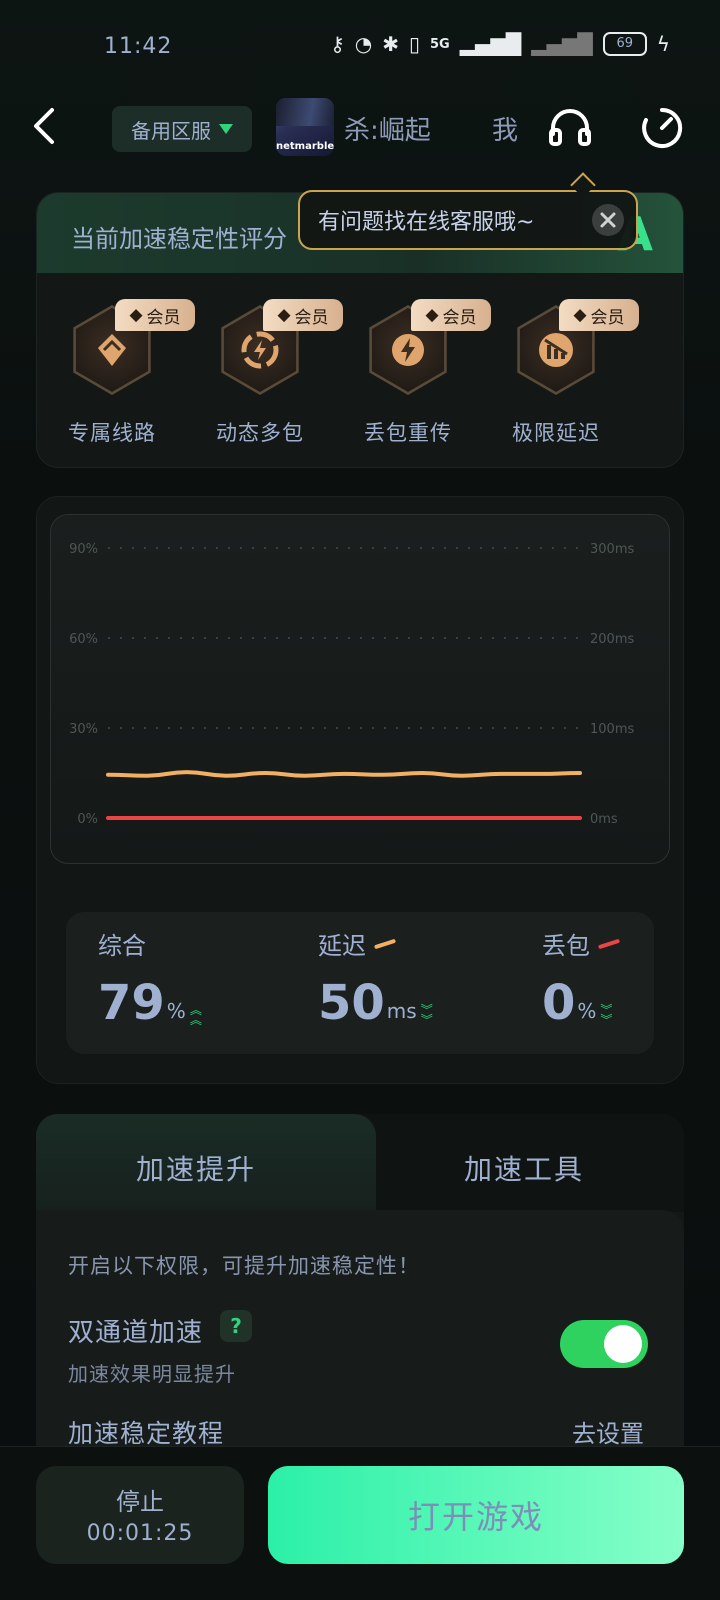 The image size is (720, 1600). What do you see at coordinates (524, 1169) in the screenshot?
I see `tab-tools: 加速工具` at bounding box center [524, 1169].